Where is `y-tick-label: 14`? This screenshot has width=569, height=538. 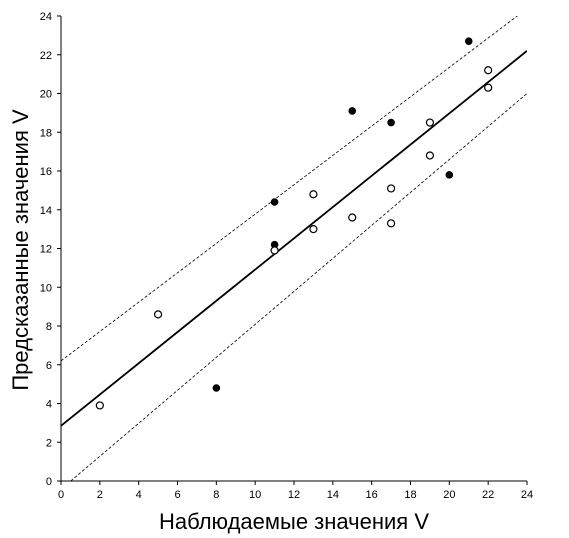 y-tick-label: 14 is located at coordinates (46, 211).